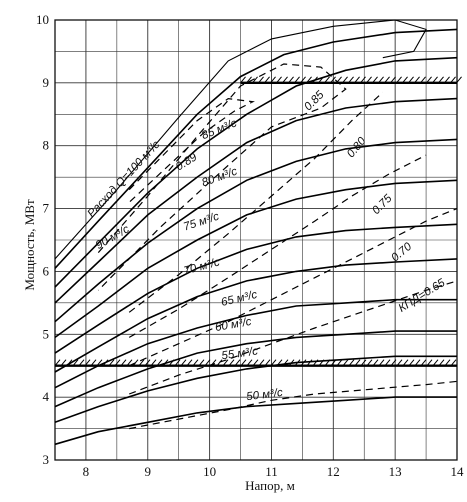 The image size is (467, 502). Describe the element at coordinates (271, 471) in the screenshot. I see `x-tick-label: 11` at that location.